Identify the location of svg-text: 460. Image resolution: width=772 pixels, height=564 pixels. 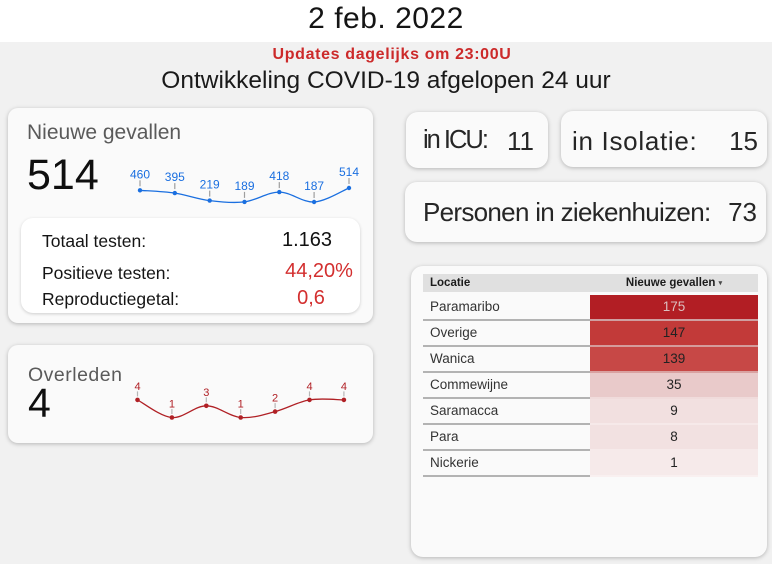
(140, 174).